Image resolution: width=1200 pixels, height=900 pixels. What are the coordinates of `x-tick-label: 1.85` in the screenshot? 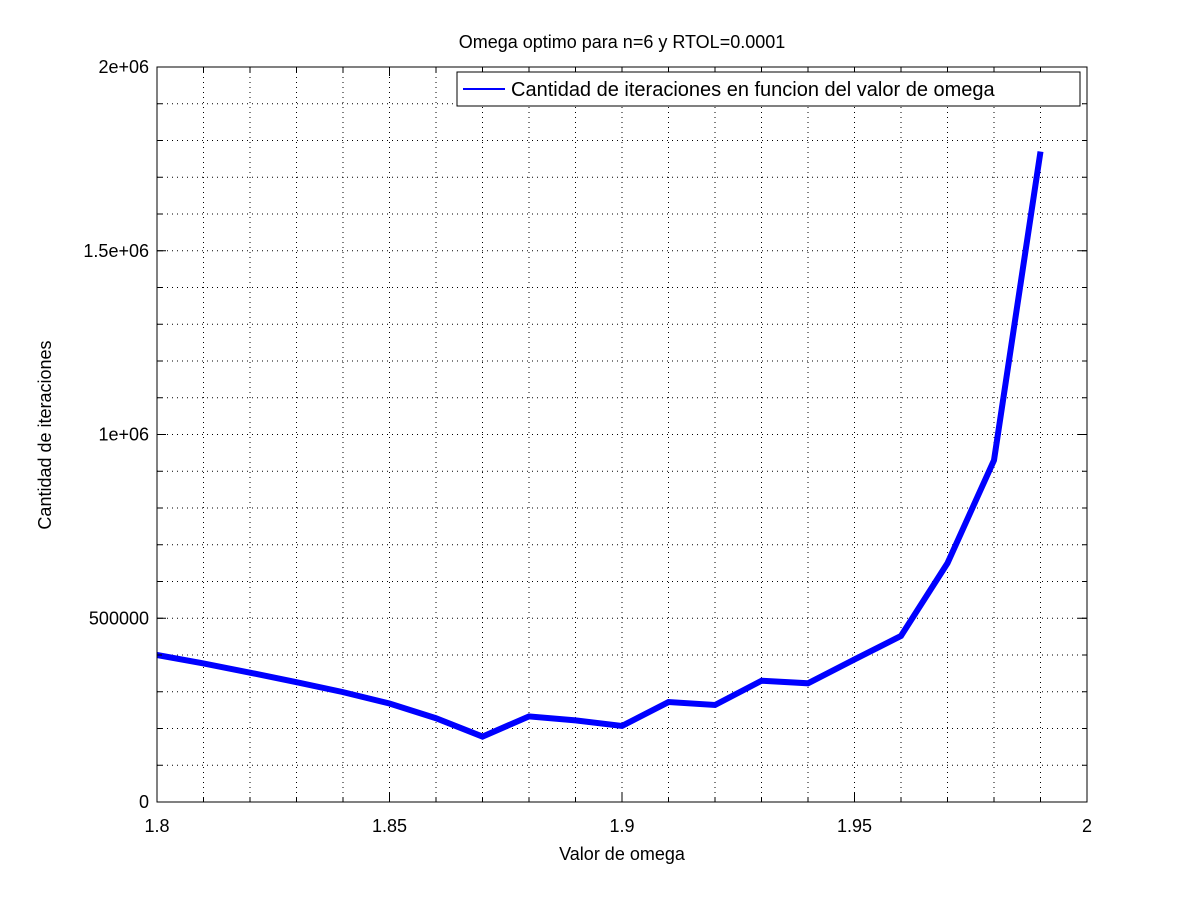 It's located at (389, 826).